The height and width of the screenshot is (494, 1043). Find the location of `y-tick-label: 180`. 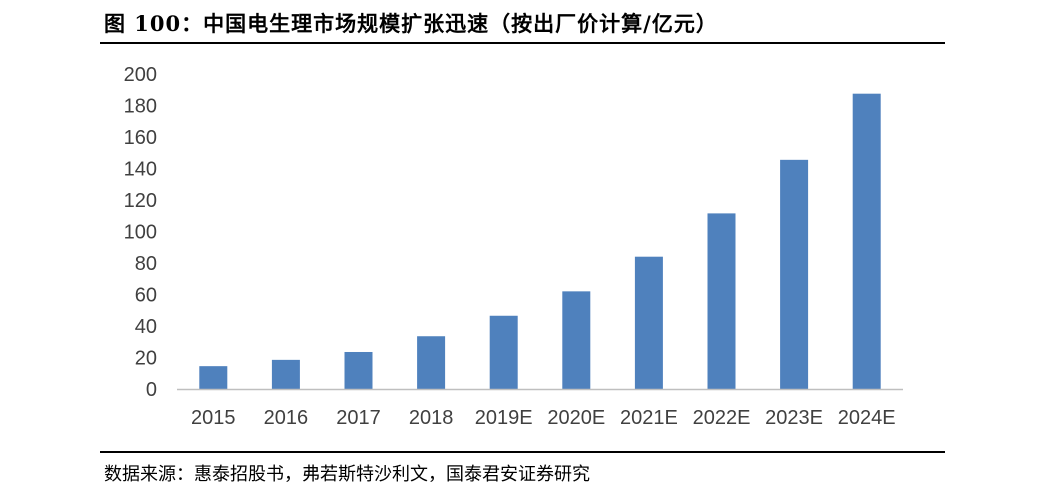

y-tick-label: 180 is located at coordinates (140, 107).